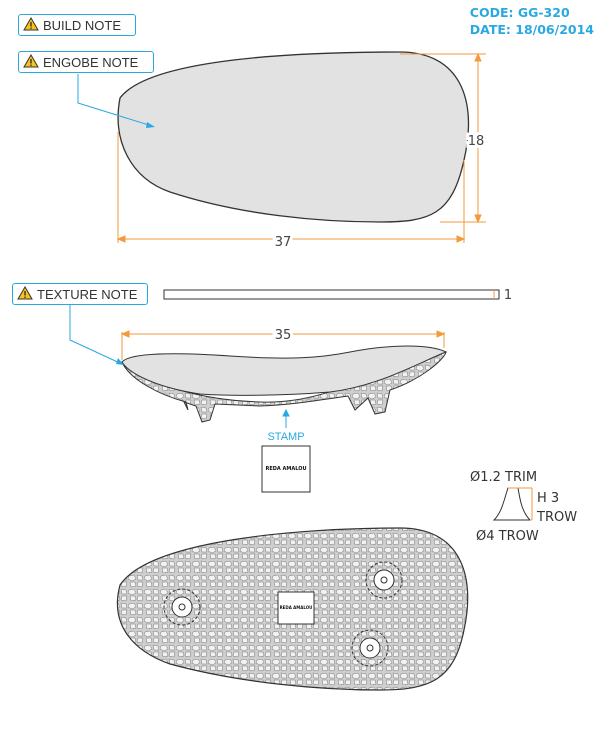  Describe the element at coordinates (503, 477) in the screenshot. I see `foot-trim-label: Ø1.2 TRIM` at that location.